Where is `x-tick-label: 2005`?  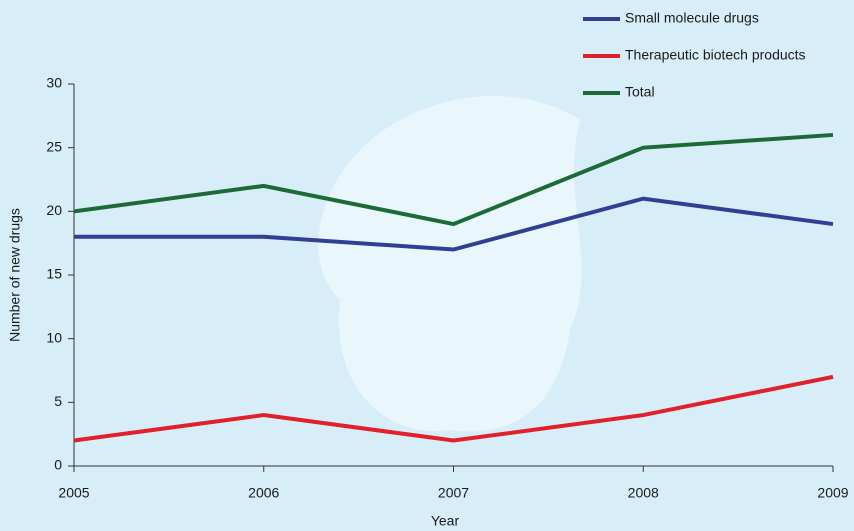 x-tick-label: 2005 is located at coordinates (73, 493).